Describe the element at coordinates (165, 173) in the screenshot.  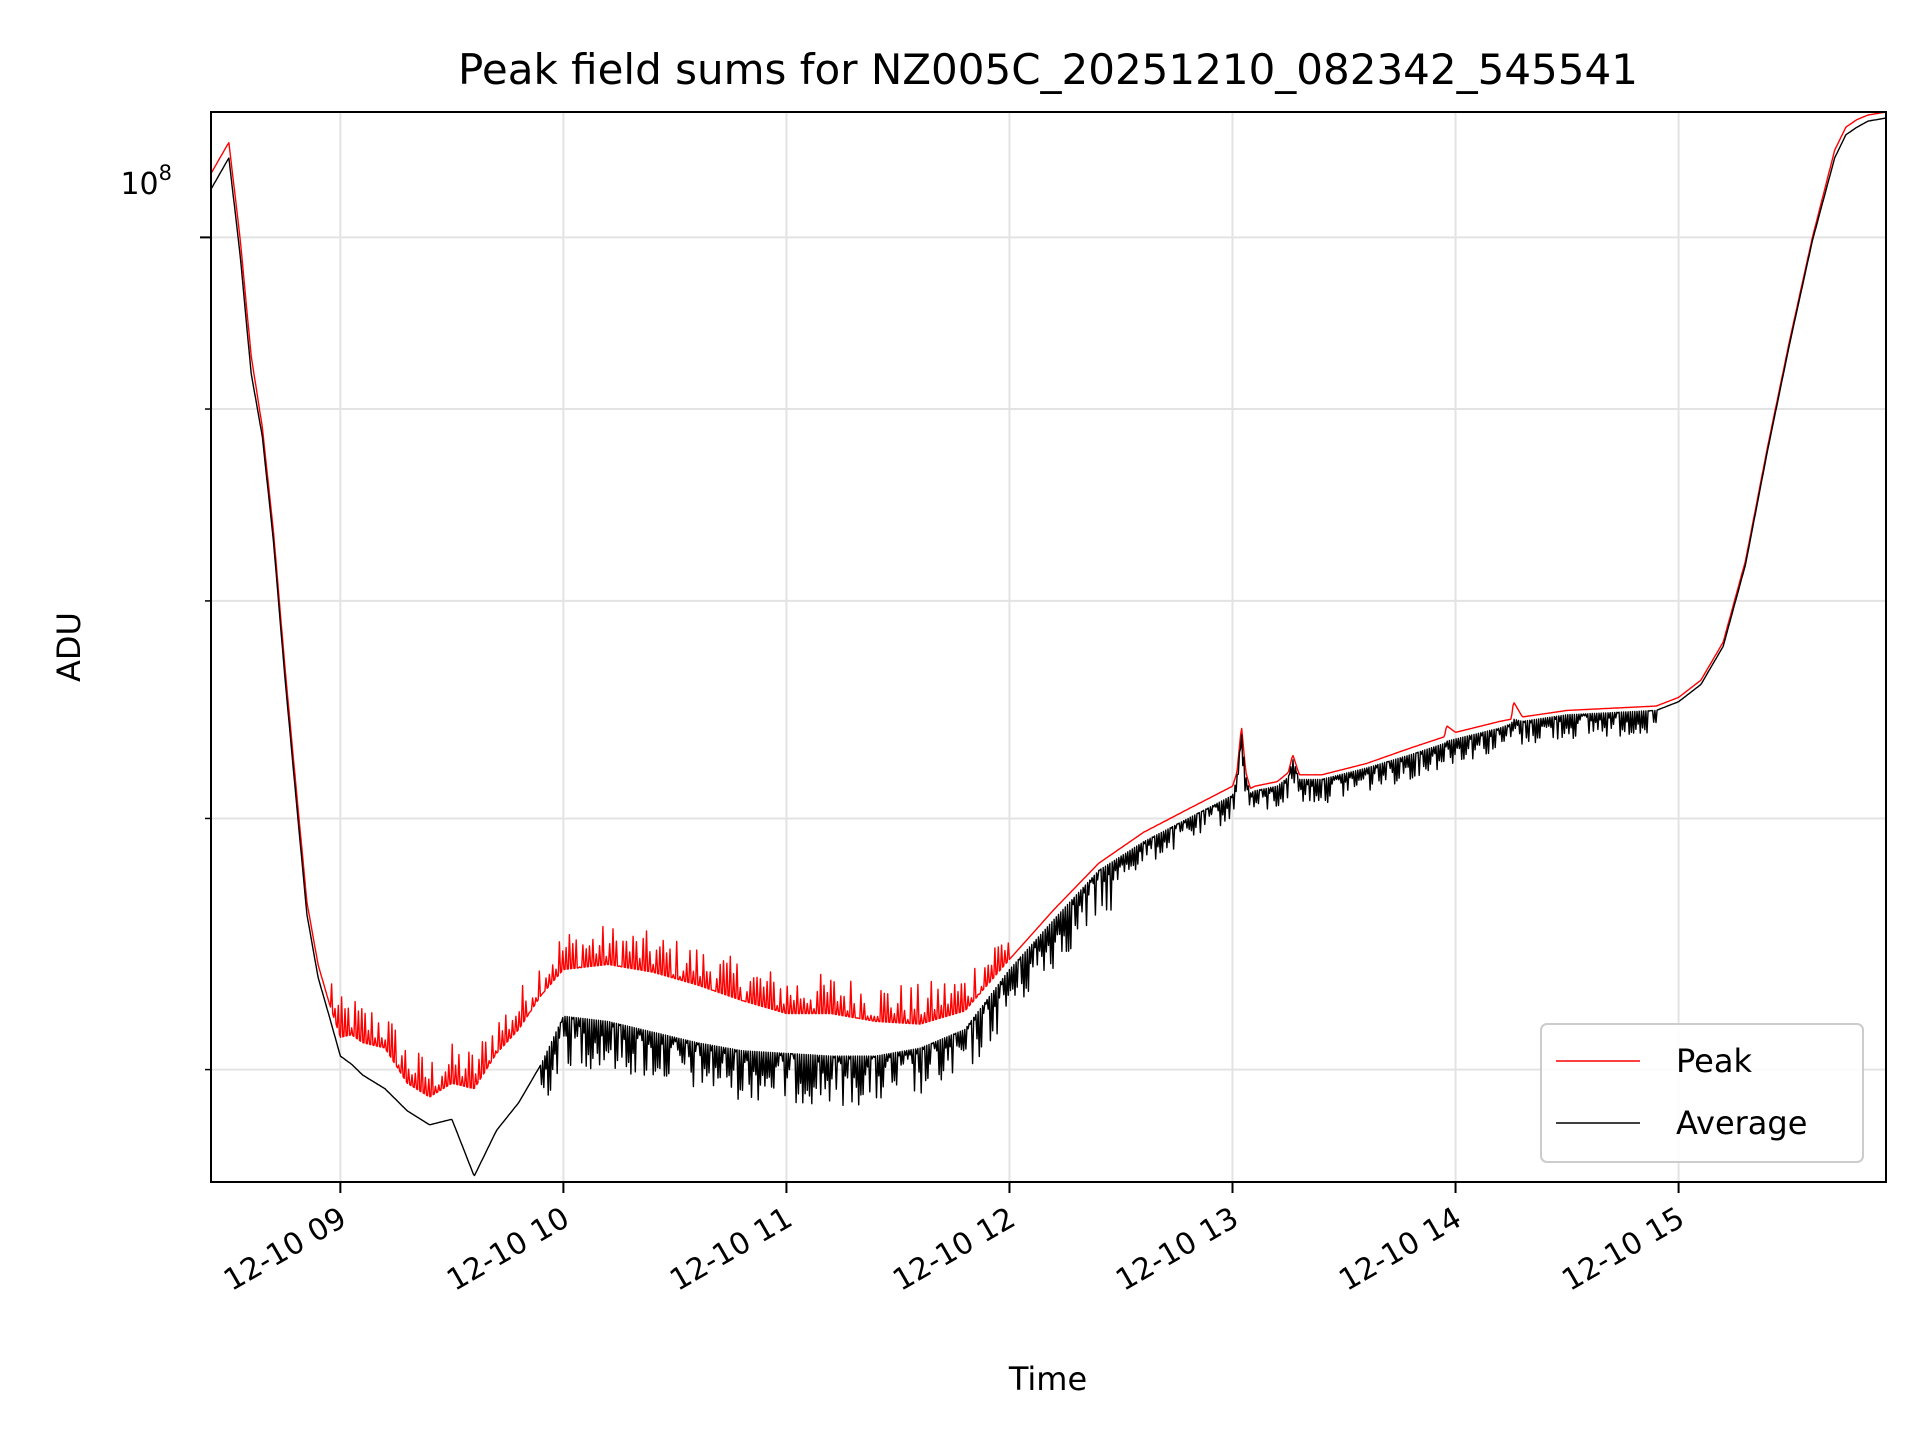
I see `y-tick-label-exponent: 8` at that location.